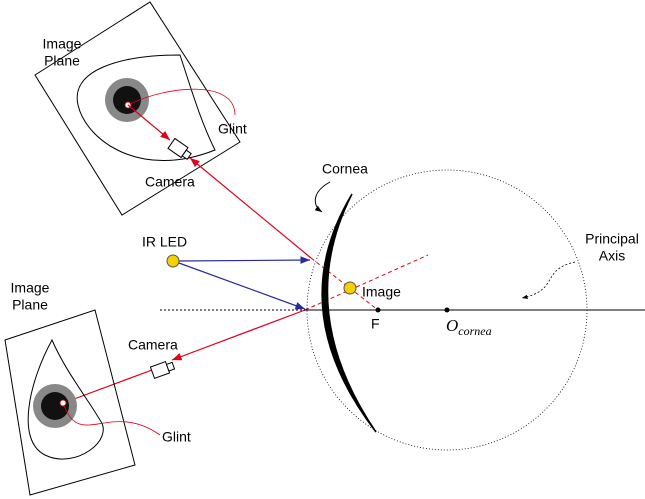  What do you see at coordinates (375, 324) in the screenshot?
I see `label: F` at bounding box center [375, 324].